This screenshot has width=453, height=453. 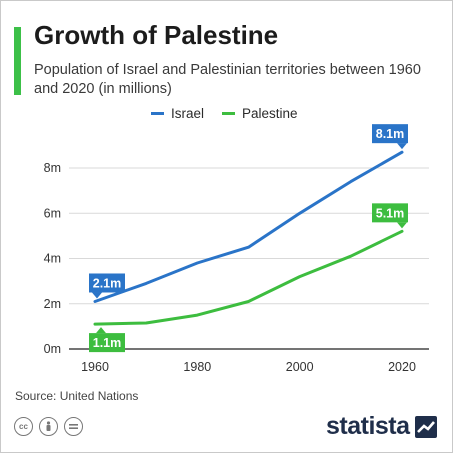 I want to click on y-tick-label: 6m, so click(x=52, y=213).